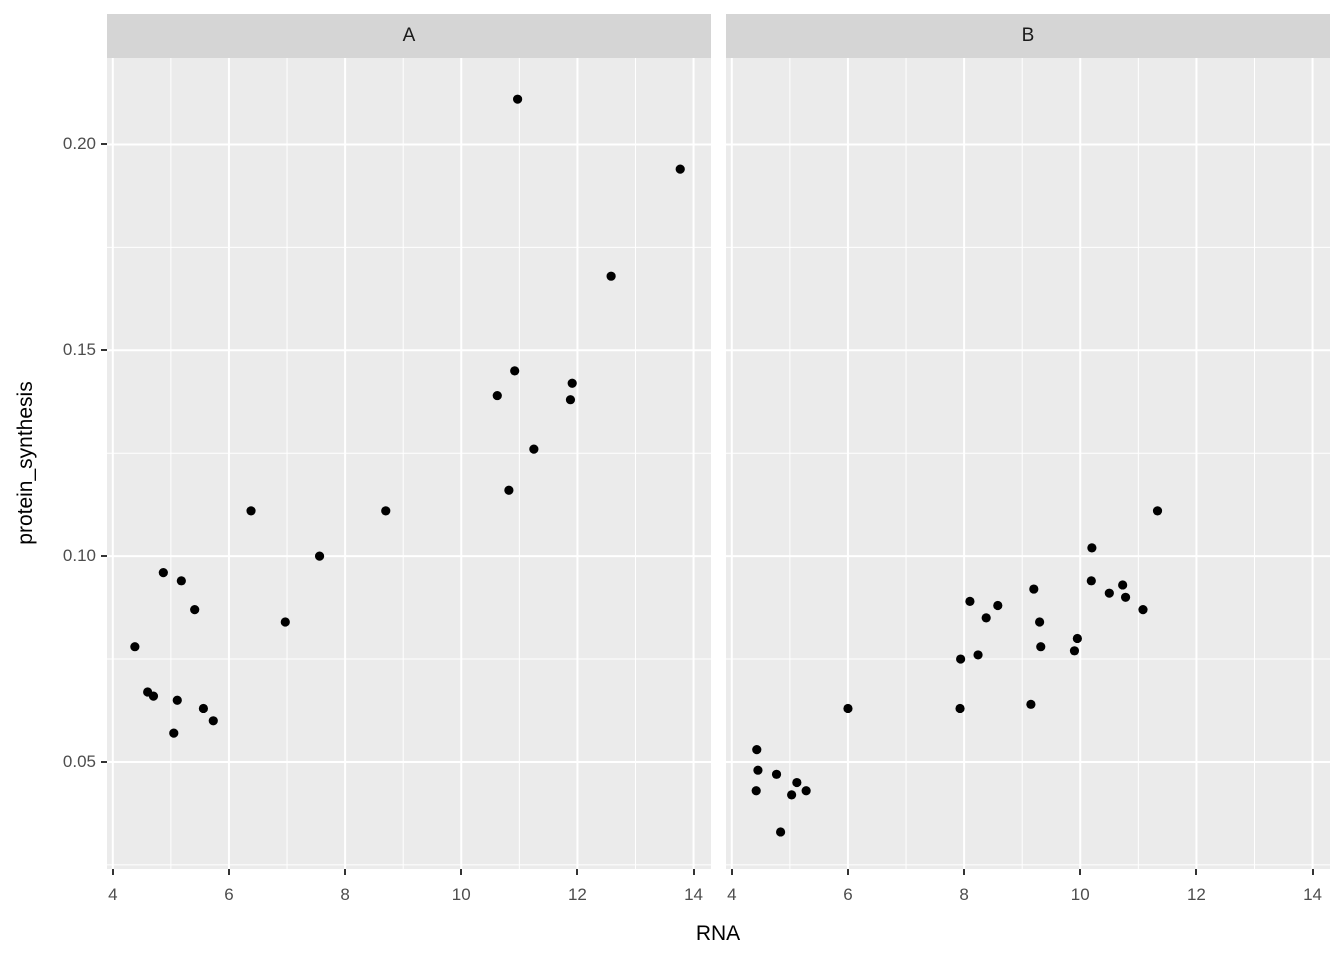 This screenshot has height=960, width=1344. Describe the element at coordinates (718, 933) in the screenshot. I see `x-axis-title: RNA` at that location.